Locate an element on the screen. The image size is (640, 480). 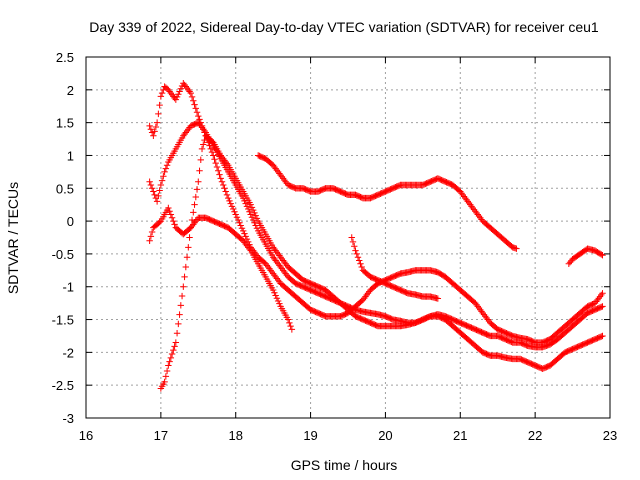
y-tick-label: 1.5 is located at coordinates (65, 123).